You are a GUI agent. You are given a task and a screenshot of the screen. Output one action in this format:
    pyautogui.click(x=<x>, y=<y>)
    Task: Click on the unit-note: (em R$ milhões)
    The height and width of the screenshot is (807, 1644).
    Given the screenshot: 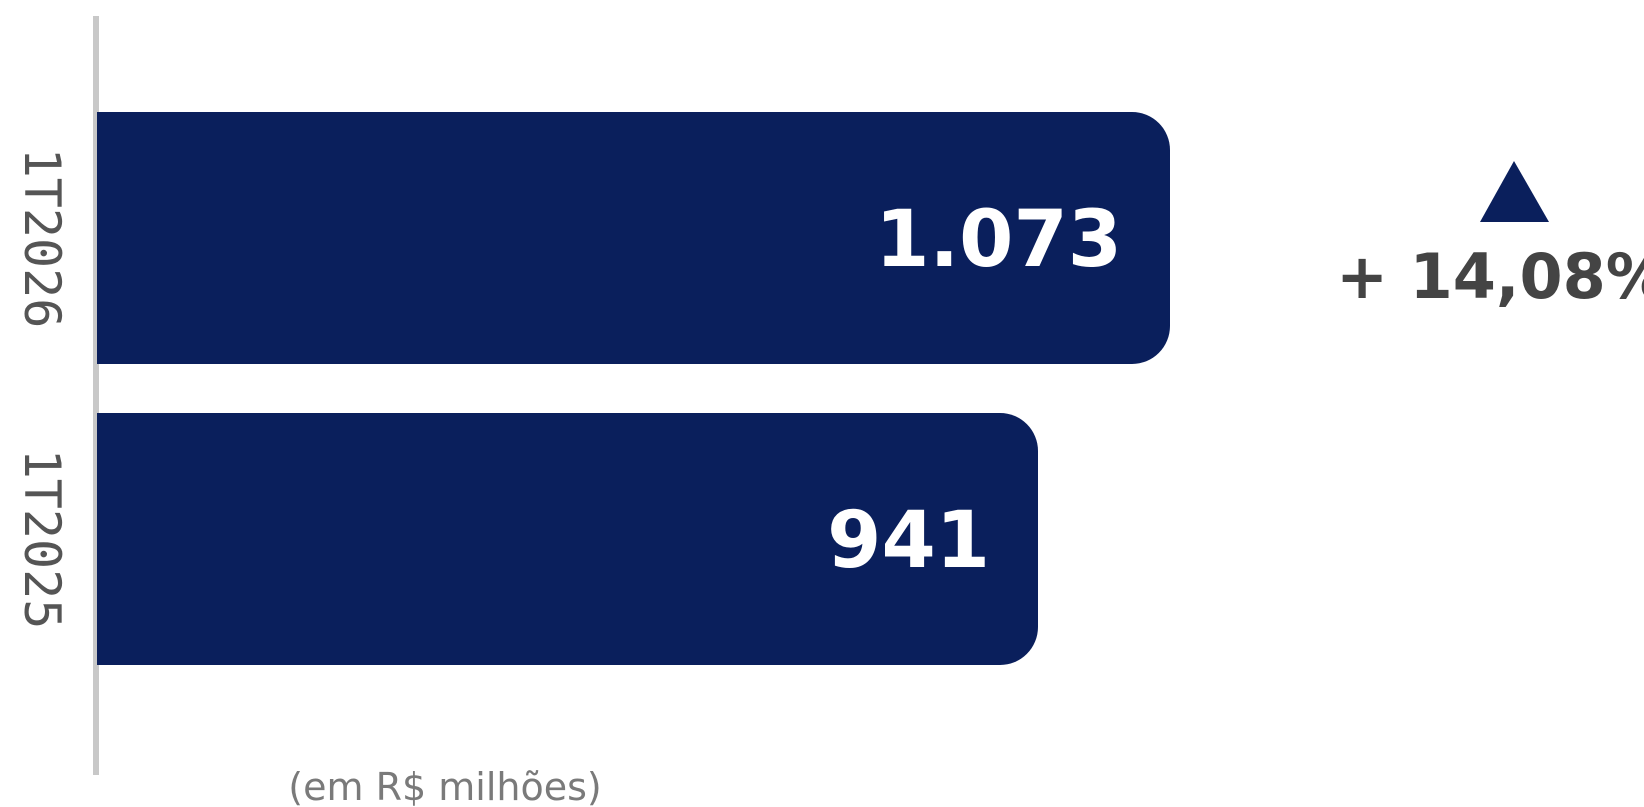 What is the action you would take?
    pyautogui.click(x=444, y=786)
    